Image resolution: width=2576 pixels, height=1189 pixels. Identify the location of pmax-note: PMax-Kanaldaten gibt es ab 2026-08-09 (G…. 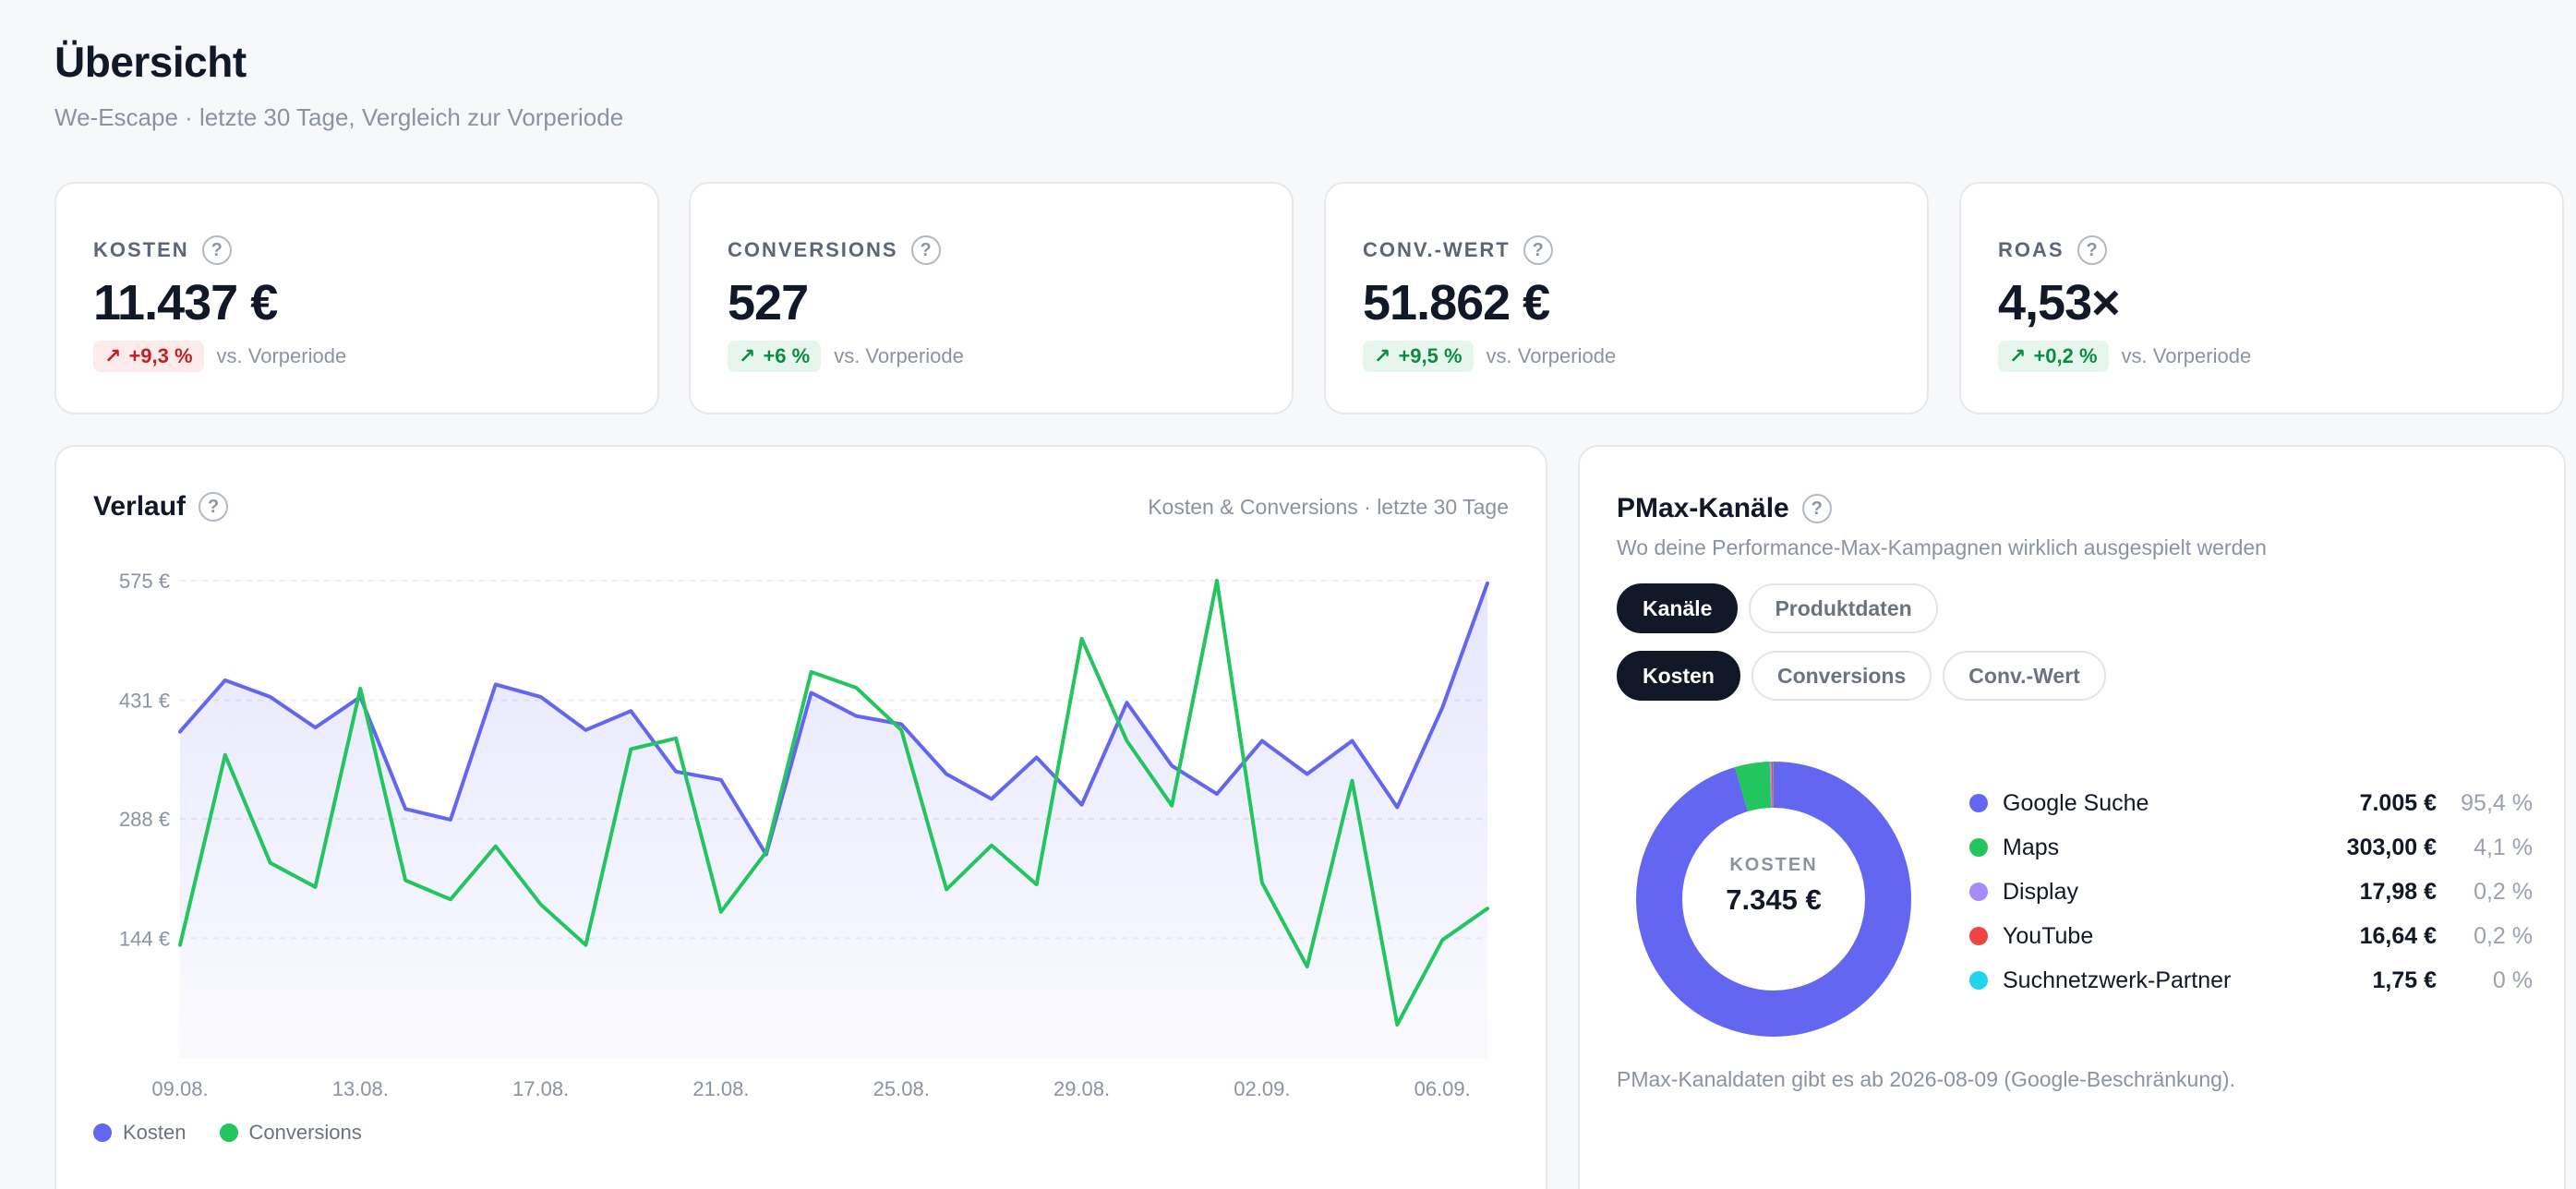
(1926, 1079).